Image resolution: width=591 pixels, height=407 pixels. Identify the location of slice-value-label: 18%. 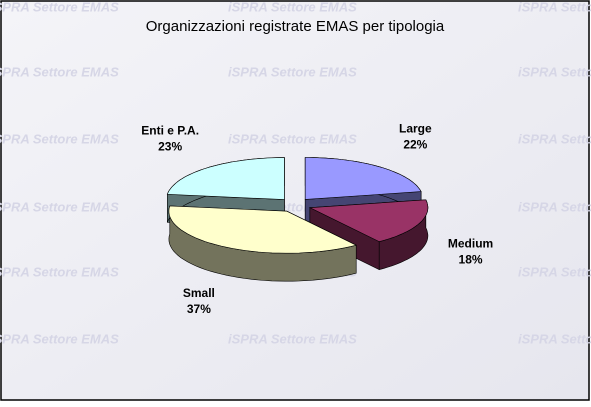
(471, 259).